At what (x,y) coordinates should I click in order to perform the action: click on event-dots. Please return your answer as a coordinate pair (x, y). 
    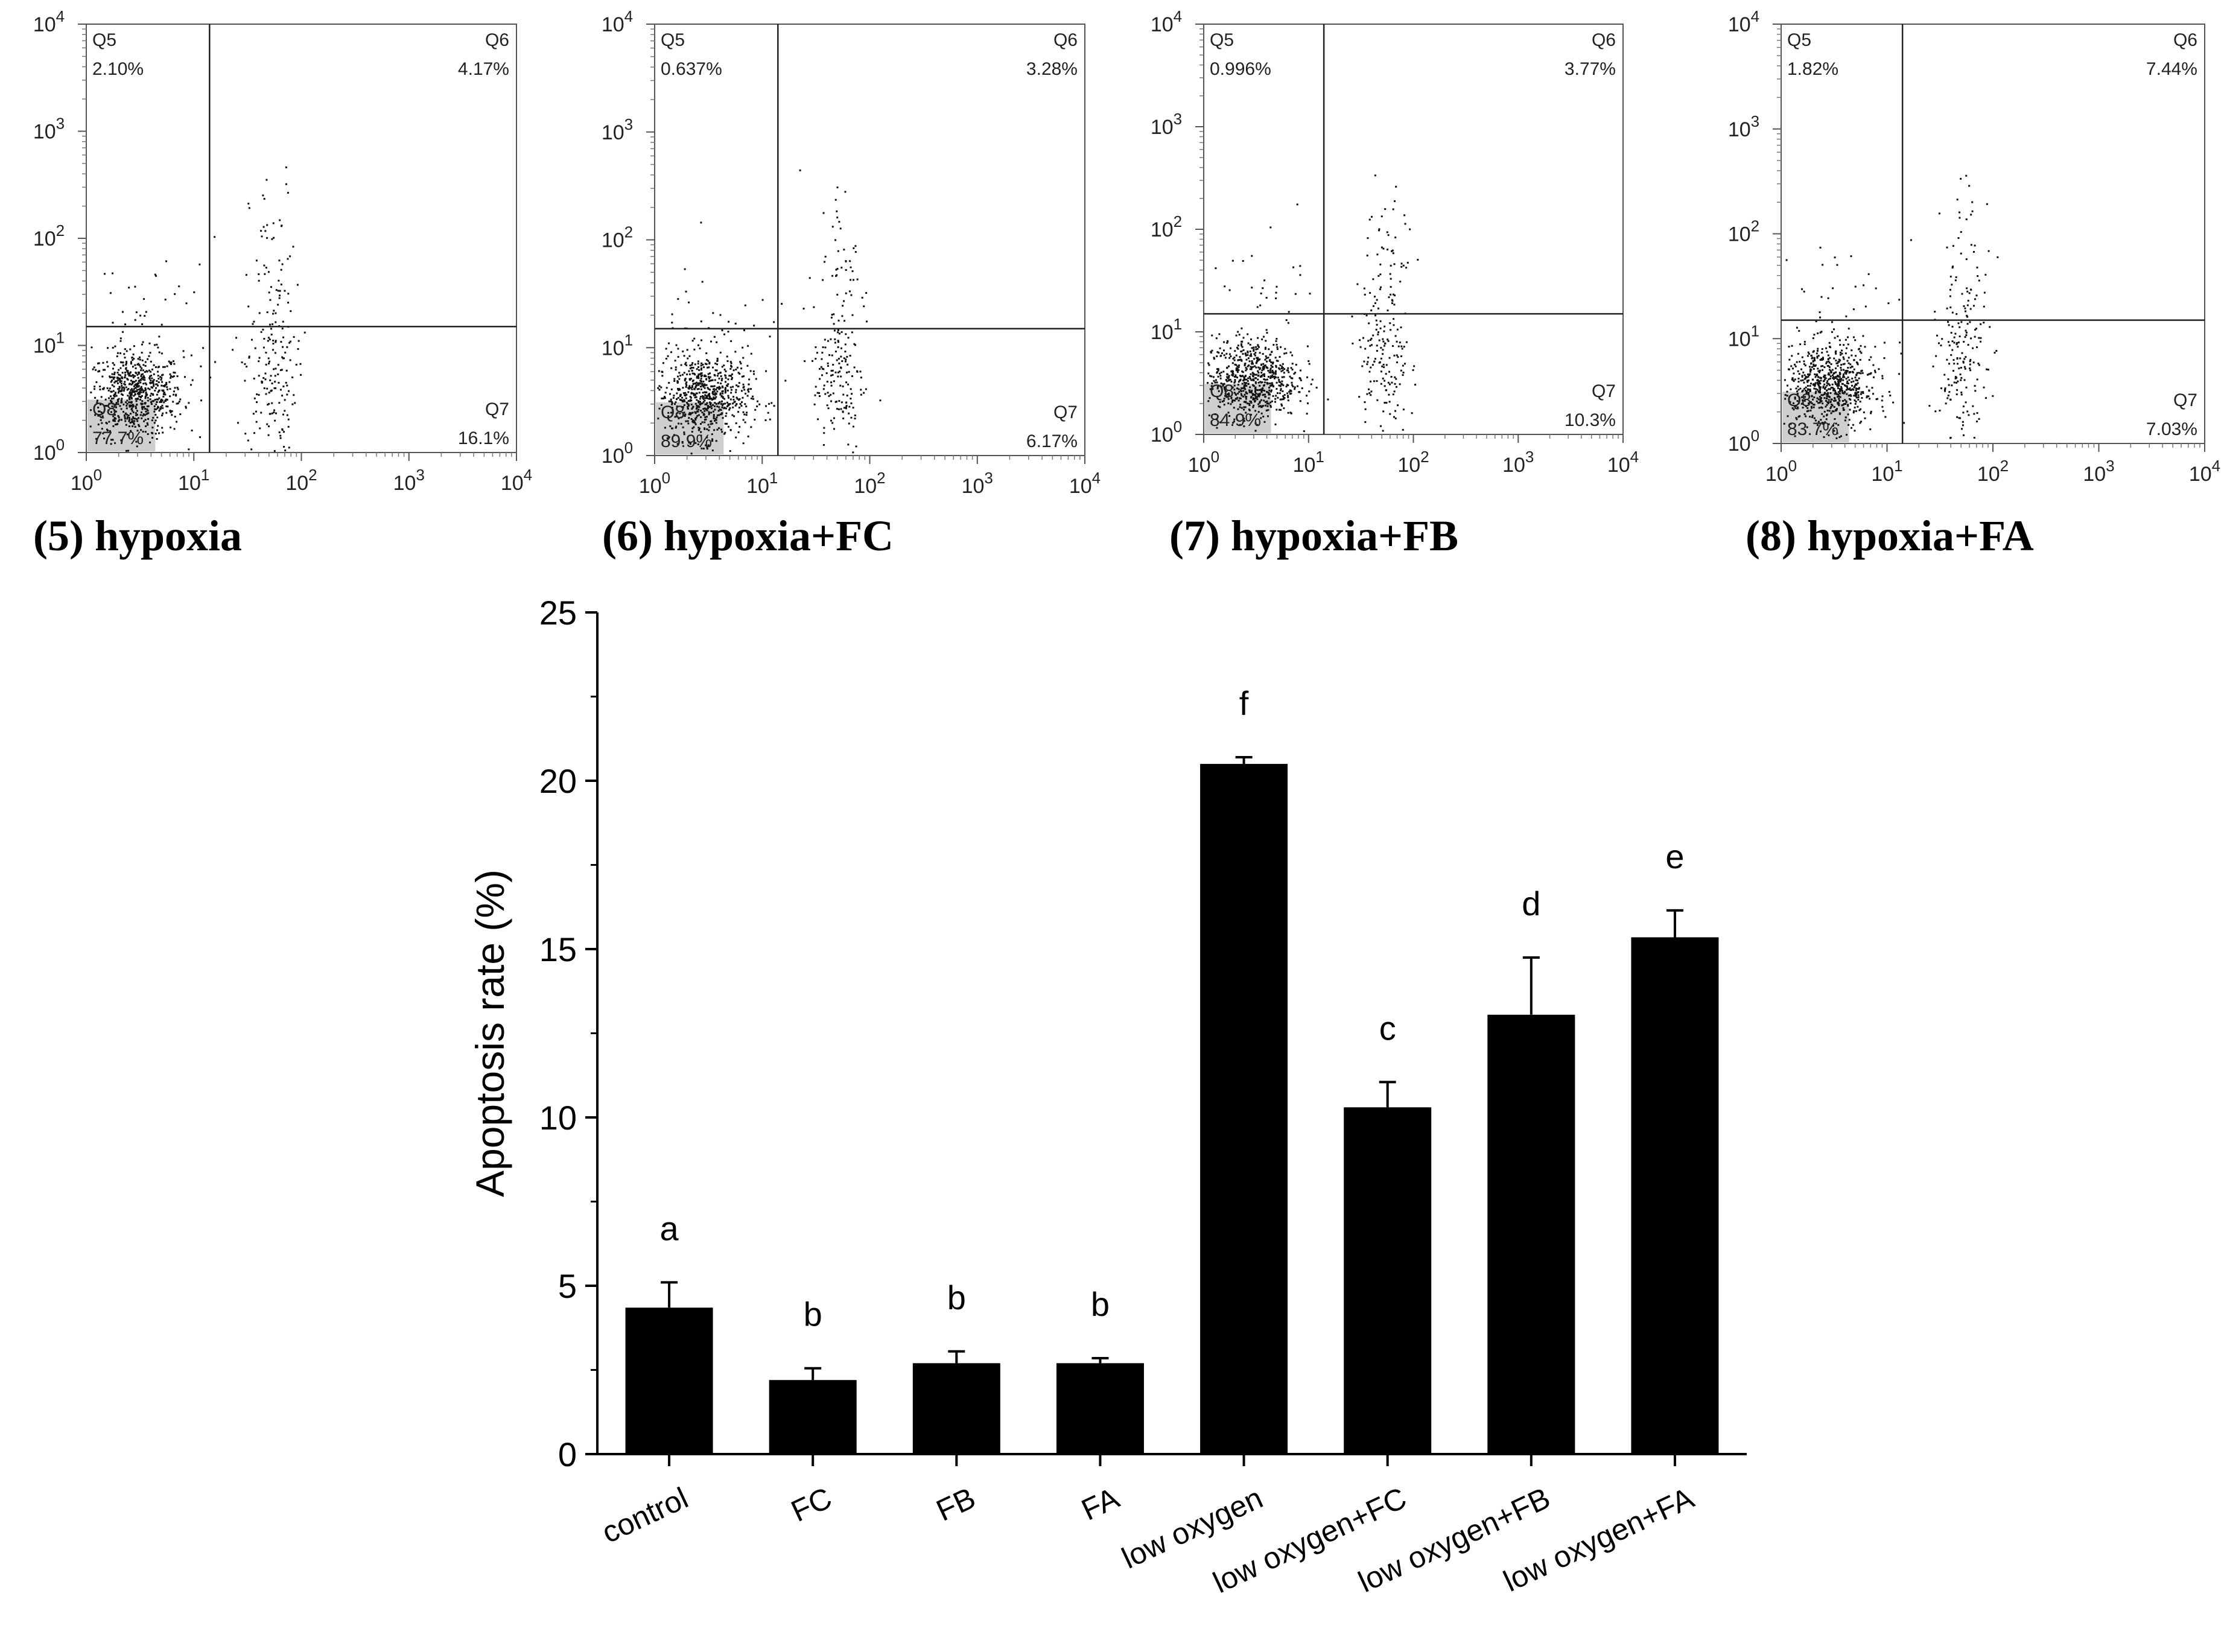
    Looking at the image, I should click on (1313, 303).